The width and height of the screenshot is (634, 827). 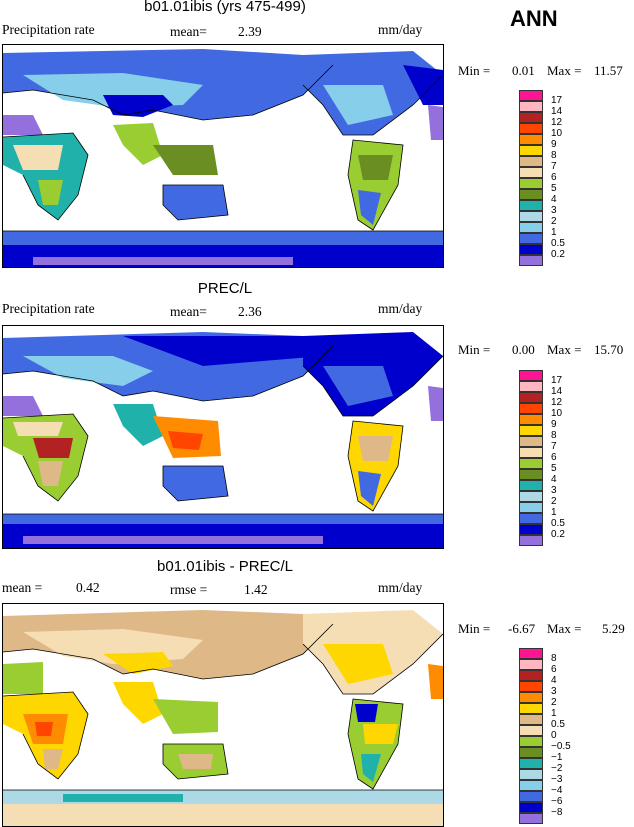 I want to click on colorbar-level-label: −1, so click(x=557, y=757).